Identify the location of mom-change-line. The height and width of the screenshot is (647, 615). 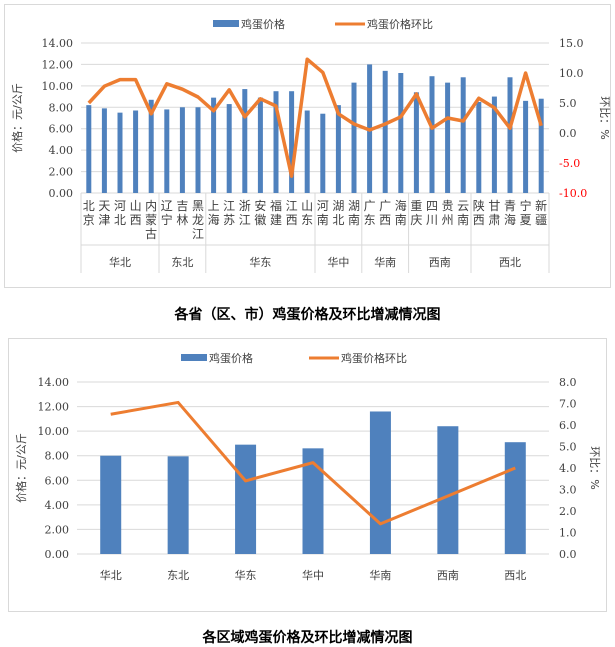
(315, 117).